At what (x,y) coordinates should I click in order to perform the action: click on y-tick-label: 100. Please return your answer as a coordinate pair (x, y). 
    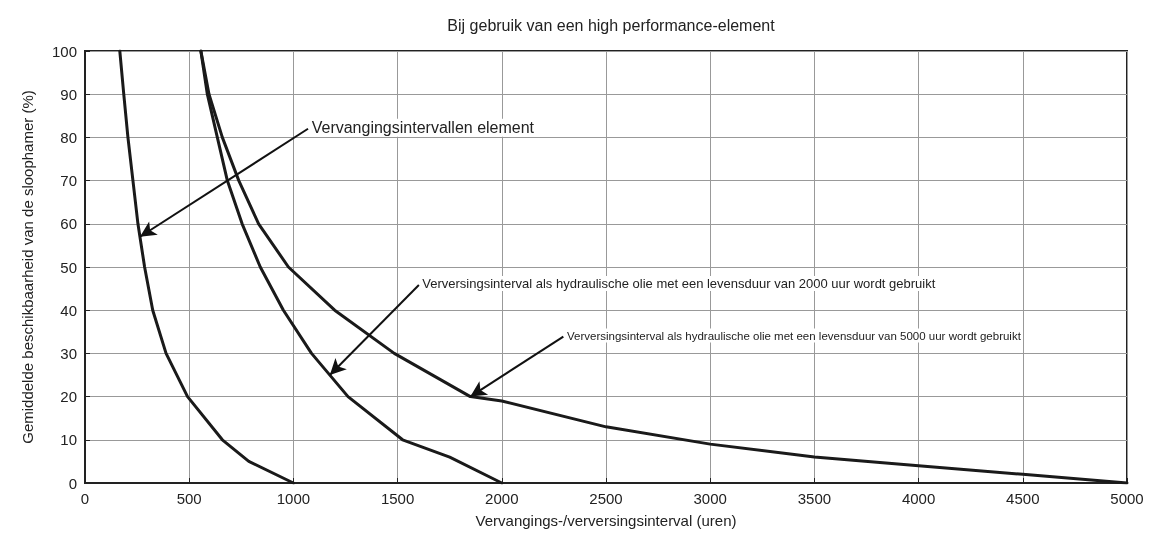
    Looking at the image, I should click on (64, 51).